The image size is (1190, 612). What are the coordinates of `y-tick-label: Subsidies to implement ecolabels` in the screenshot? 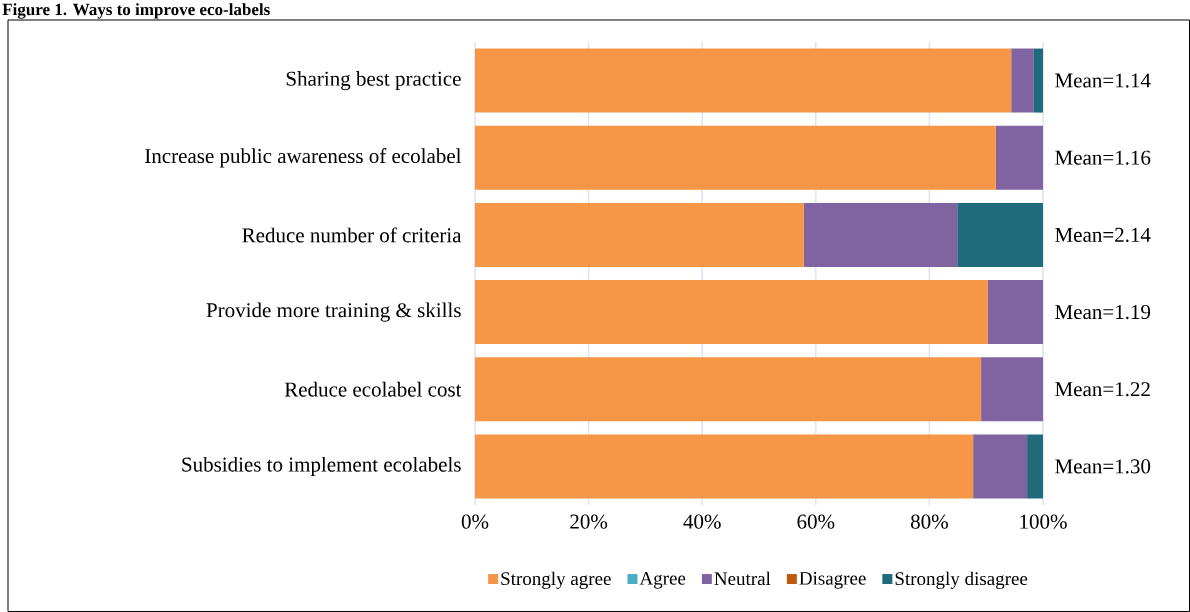 It's located at (321, 466).